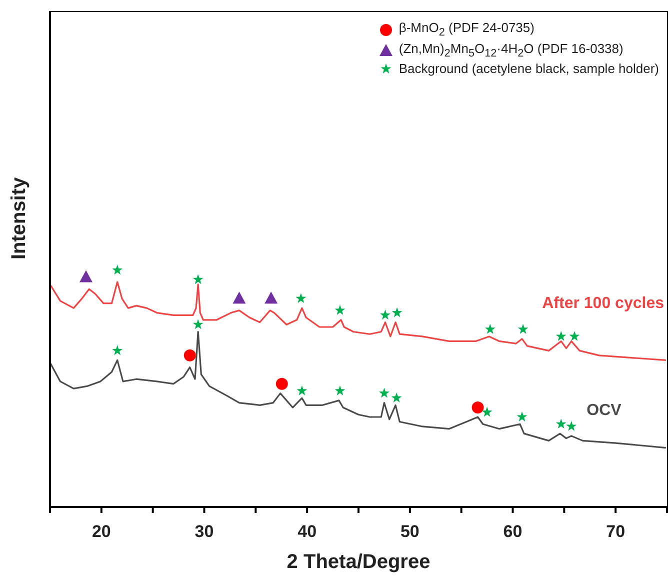 This screenshot has height=582, width=668. I want to click on series-label: OCV, so click(604, 411).